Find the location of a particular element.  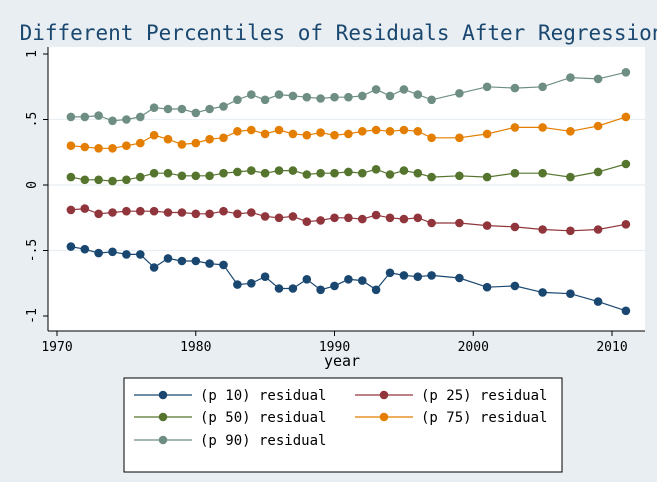

legend-swatch-marker is located at coordinates (384, 417).